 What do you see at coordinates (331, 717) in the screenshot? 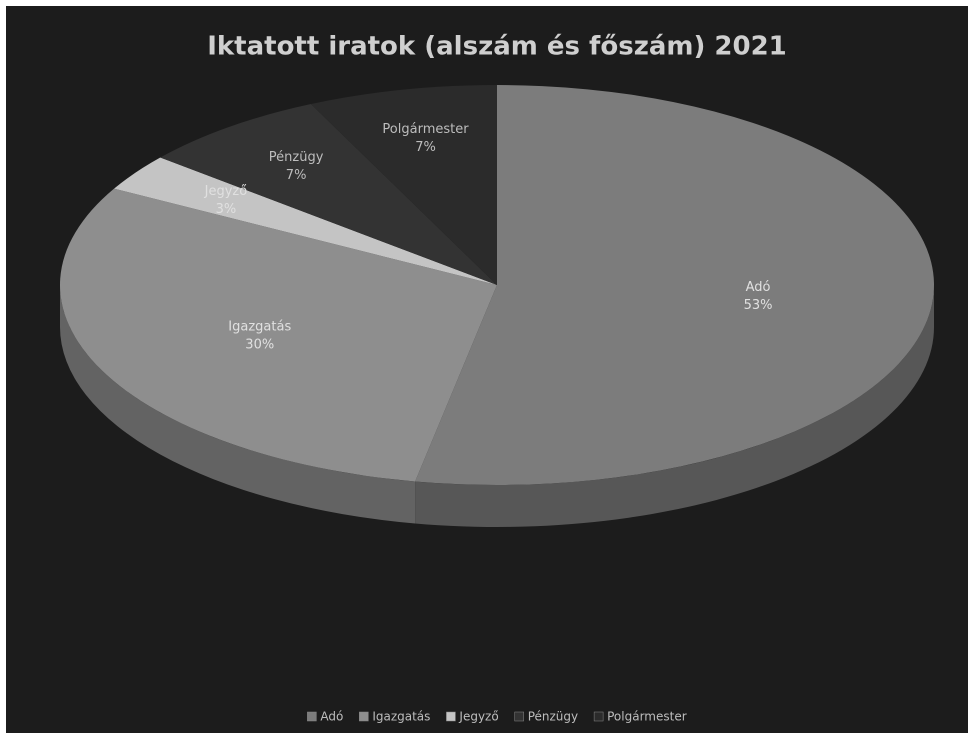
I see `legend-label: Adó` at bounding box center [331, 717].